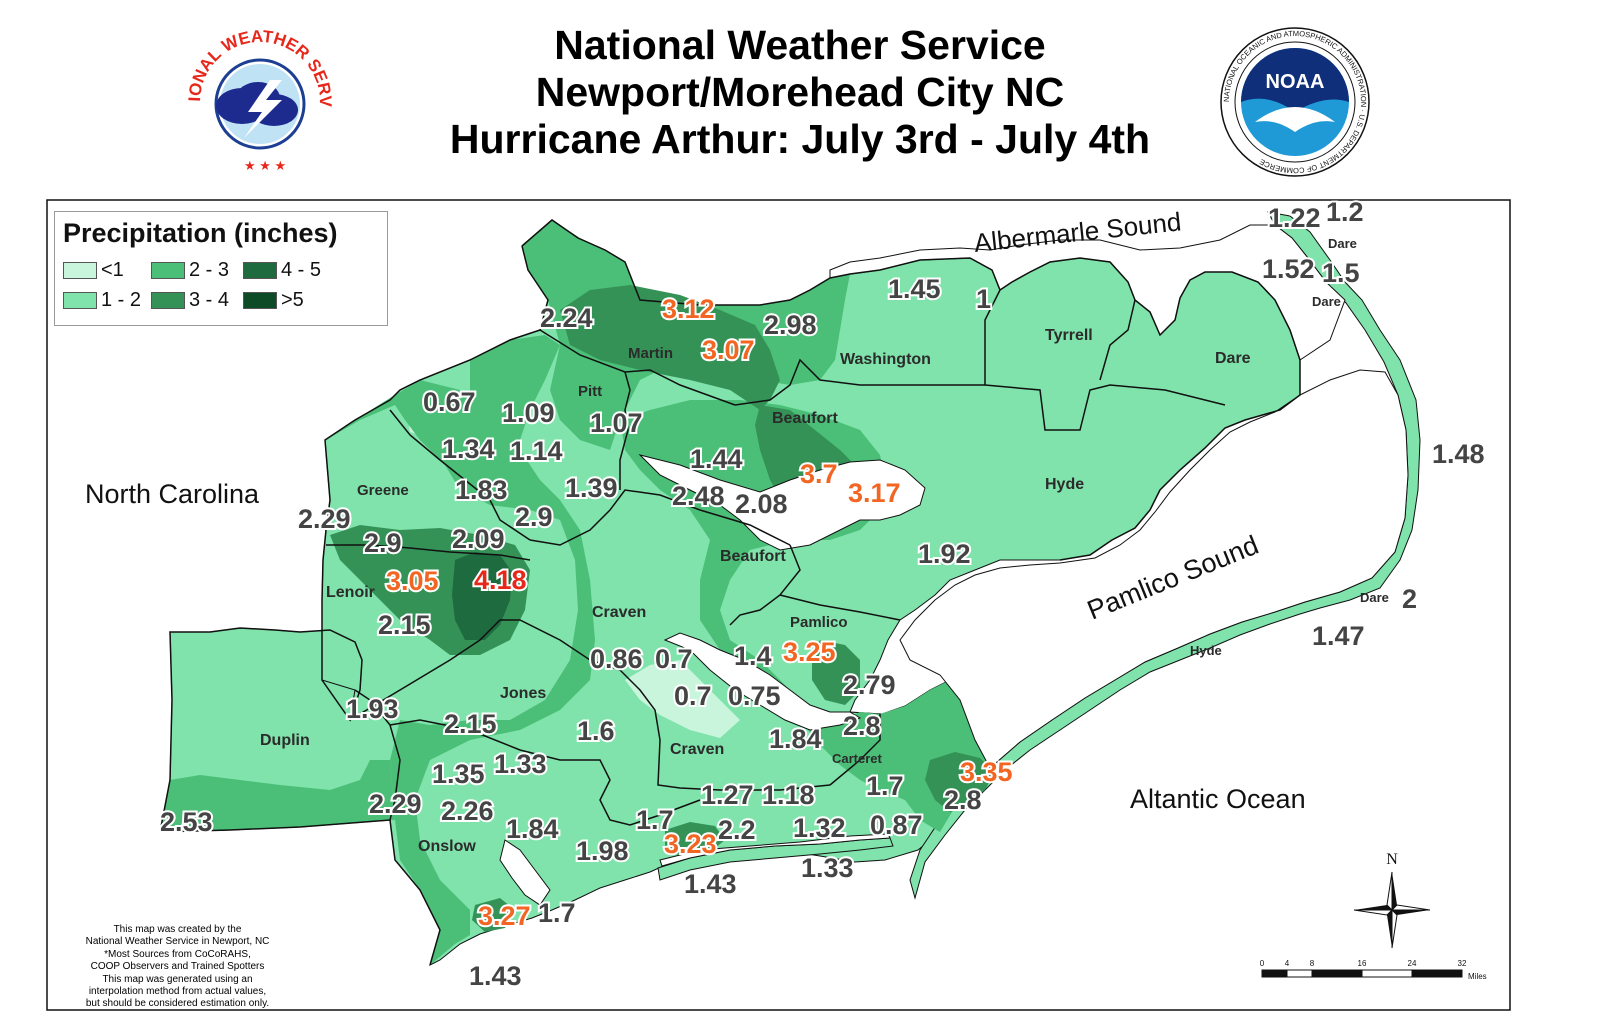 The height and width of the screenshot is (1035, 1600). I want to click on band-2-3-beaufort, so click(807, 616).